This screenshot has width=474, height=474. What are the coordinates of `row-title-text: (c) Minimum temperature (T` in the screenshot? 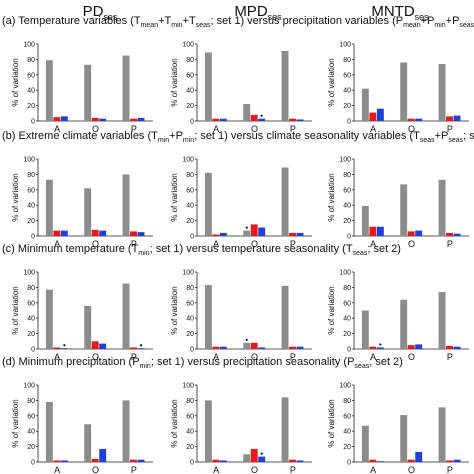 It's located at (70, 249).